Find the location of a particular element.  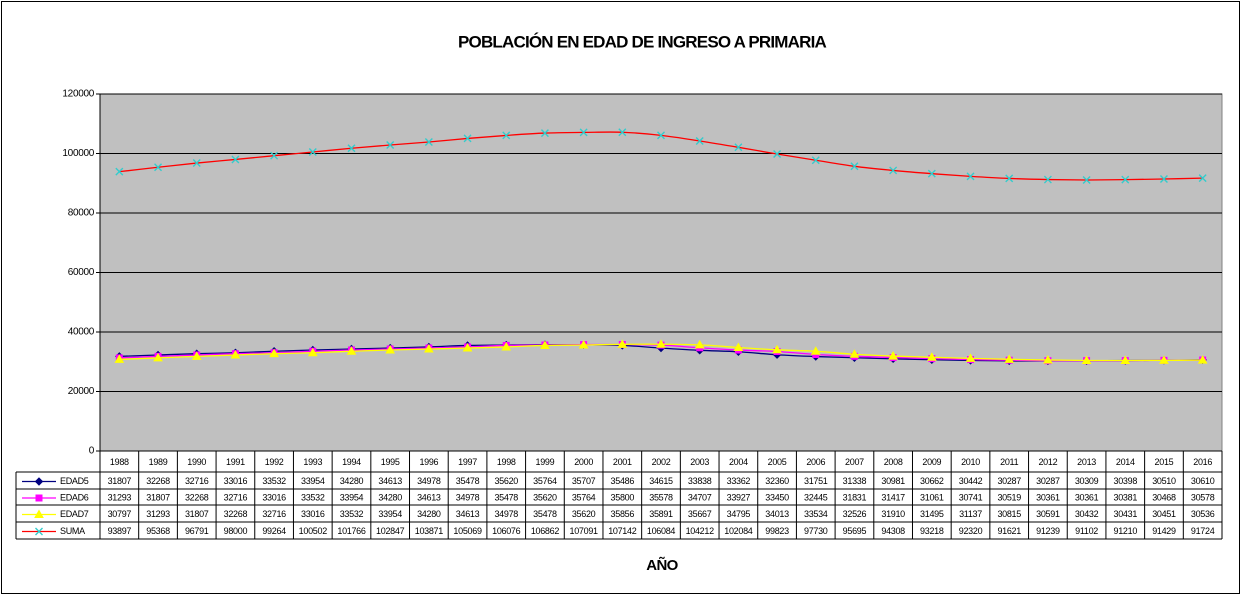

table-value: 30442 is located at coordinates (971, 481).